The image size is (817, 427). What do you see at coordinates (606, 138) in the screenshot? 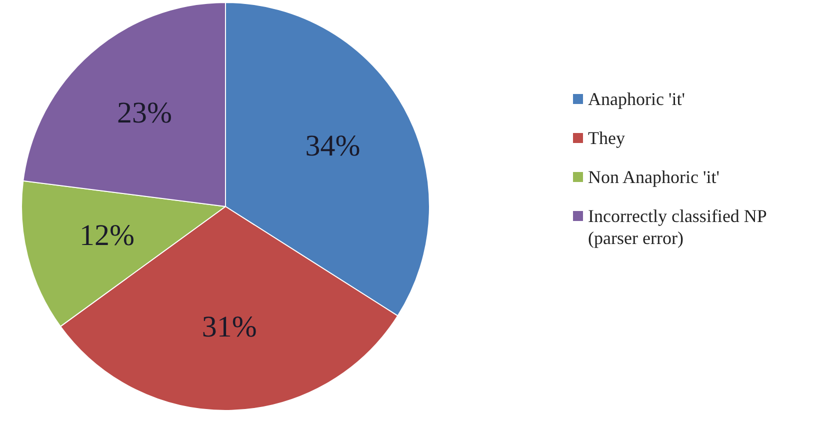
I see `legend-label: They` at bounding box center [606, 138].